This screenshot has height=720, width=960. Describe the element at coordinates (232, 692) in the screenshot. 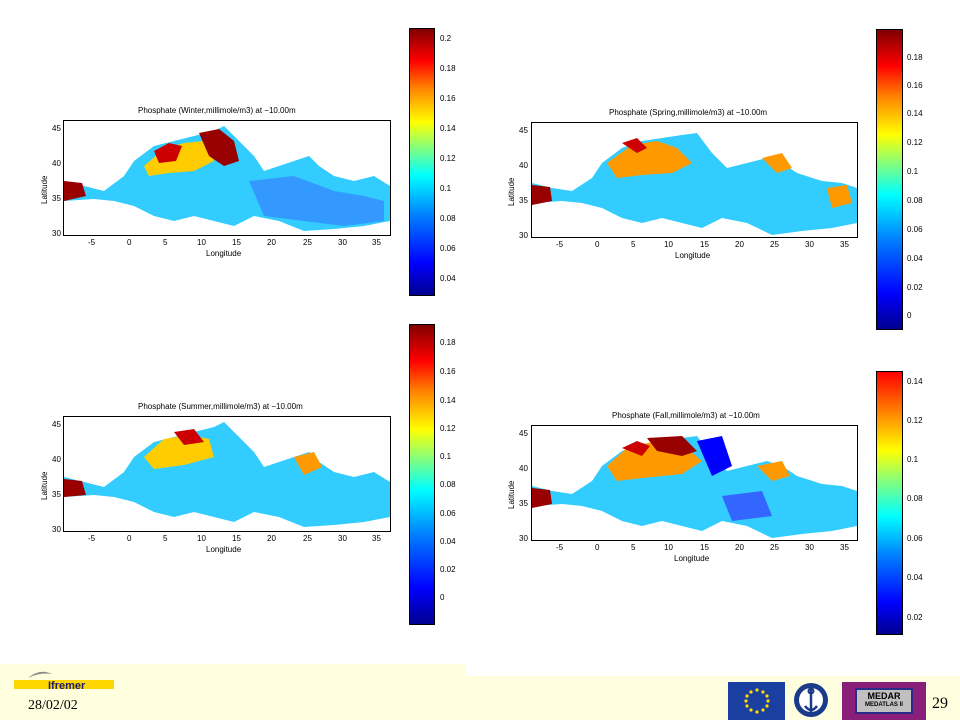

I see `footer-band` at that location.